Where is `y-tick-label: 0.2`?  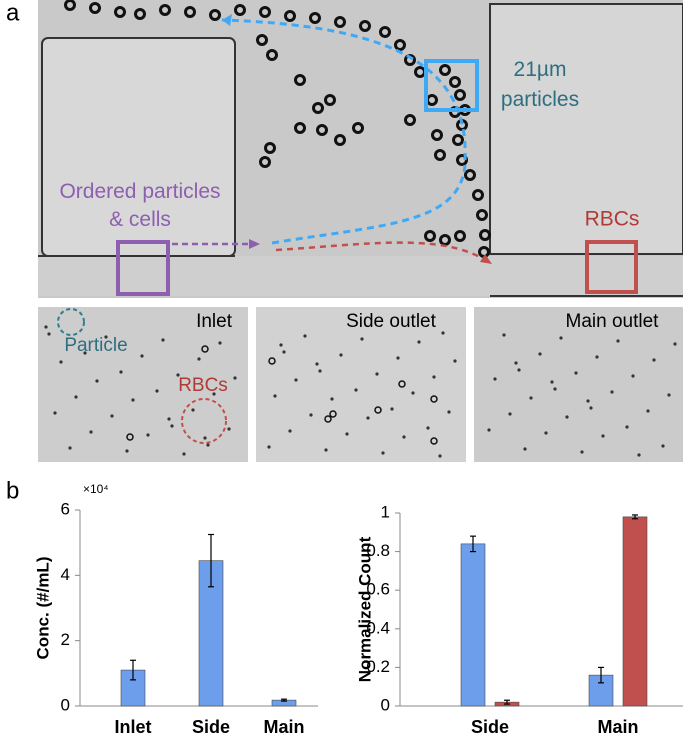 y-tick-label: 0.2 is located at coordinates (378, 666).